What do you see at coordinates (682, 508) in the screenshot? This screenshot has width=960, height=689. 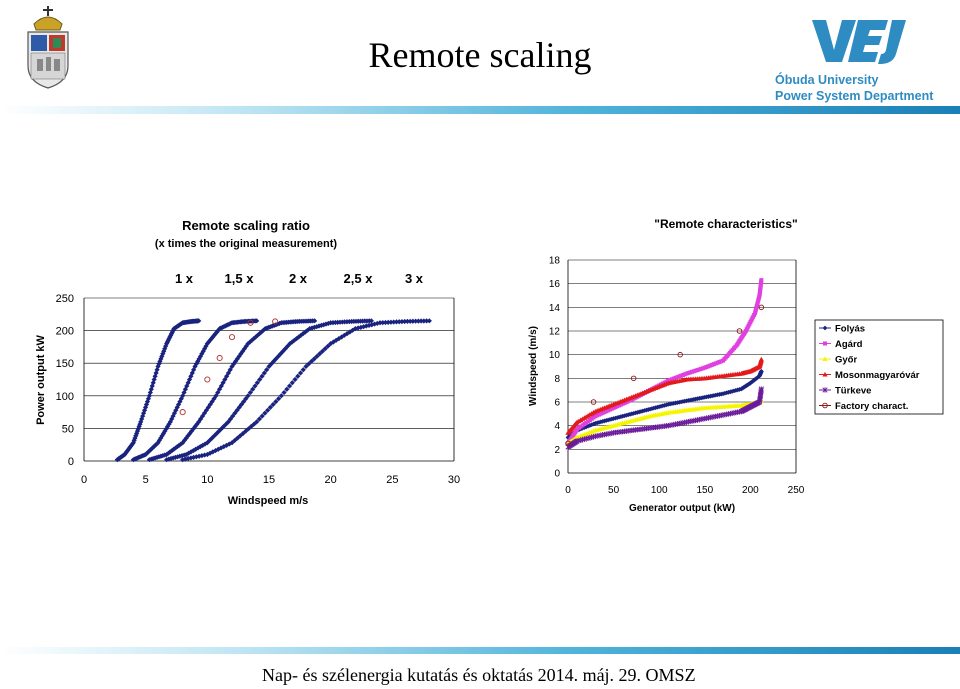 I see `chart-xlabel: Generator output (kW)` at bounding box center [682, 508].